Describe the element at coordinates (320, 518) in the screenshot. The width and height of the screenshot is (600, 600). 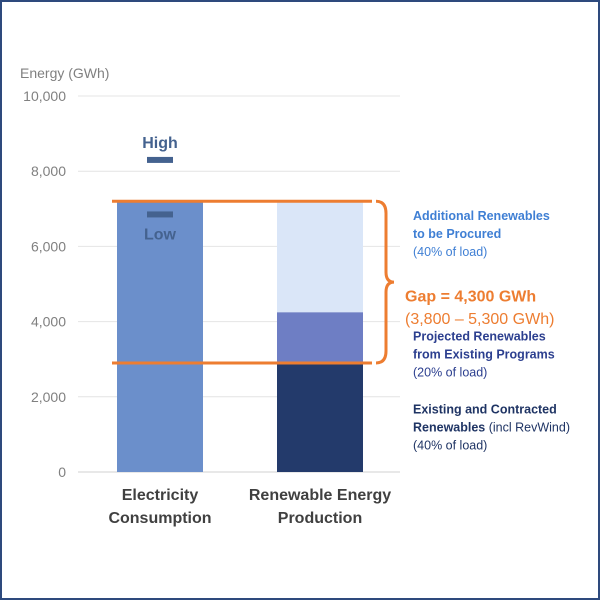
I see `category-label-2-line2: Production` at that location.